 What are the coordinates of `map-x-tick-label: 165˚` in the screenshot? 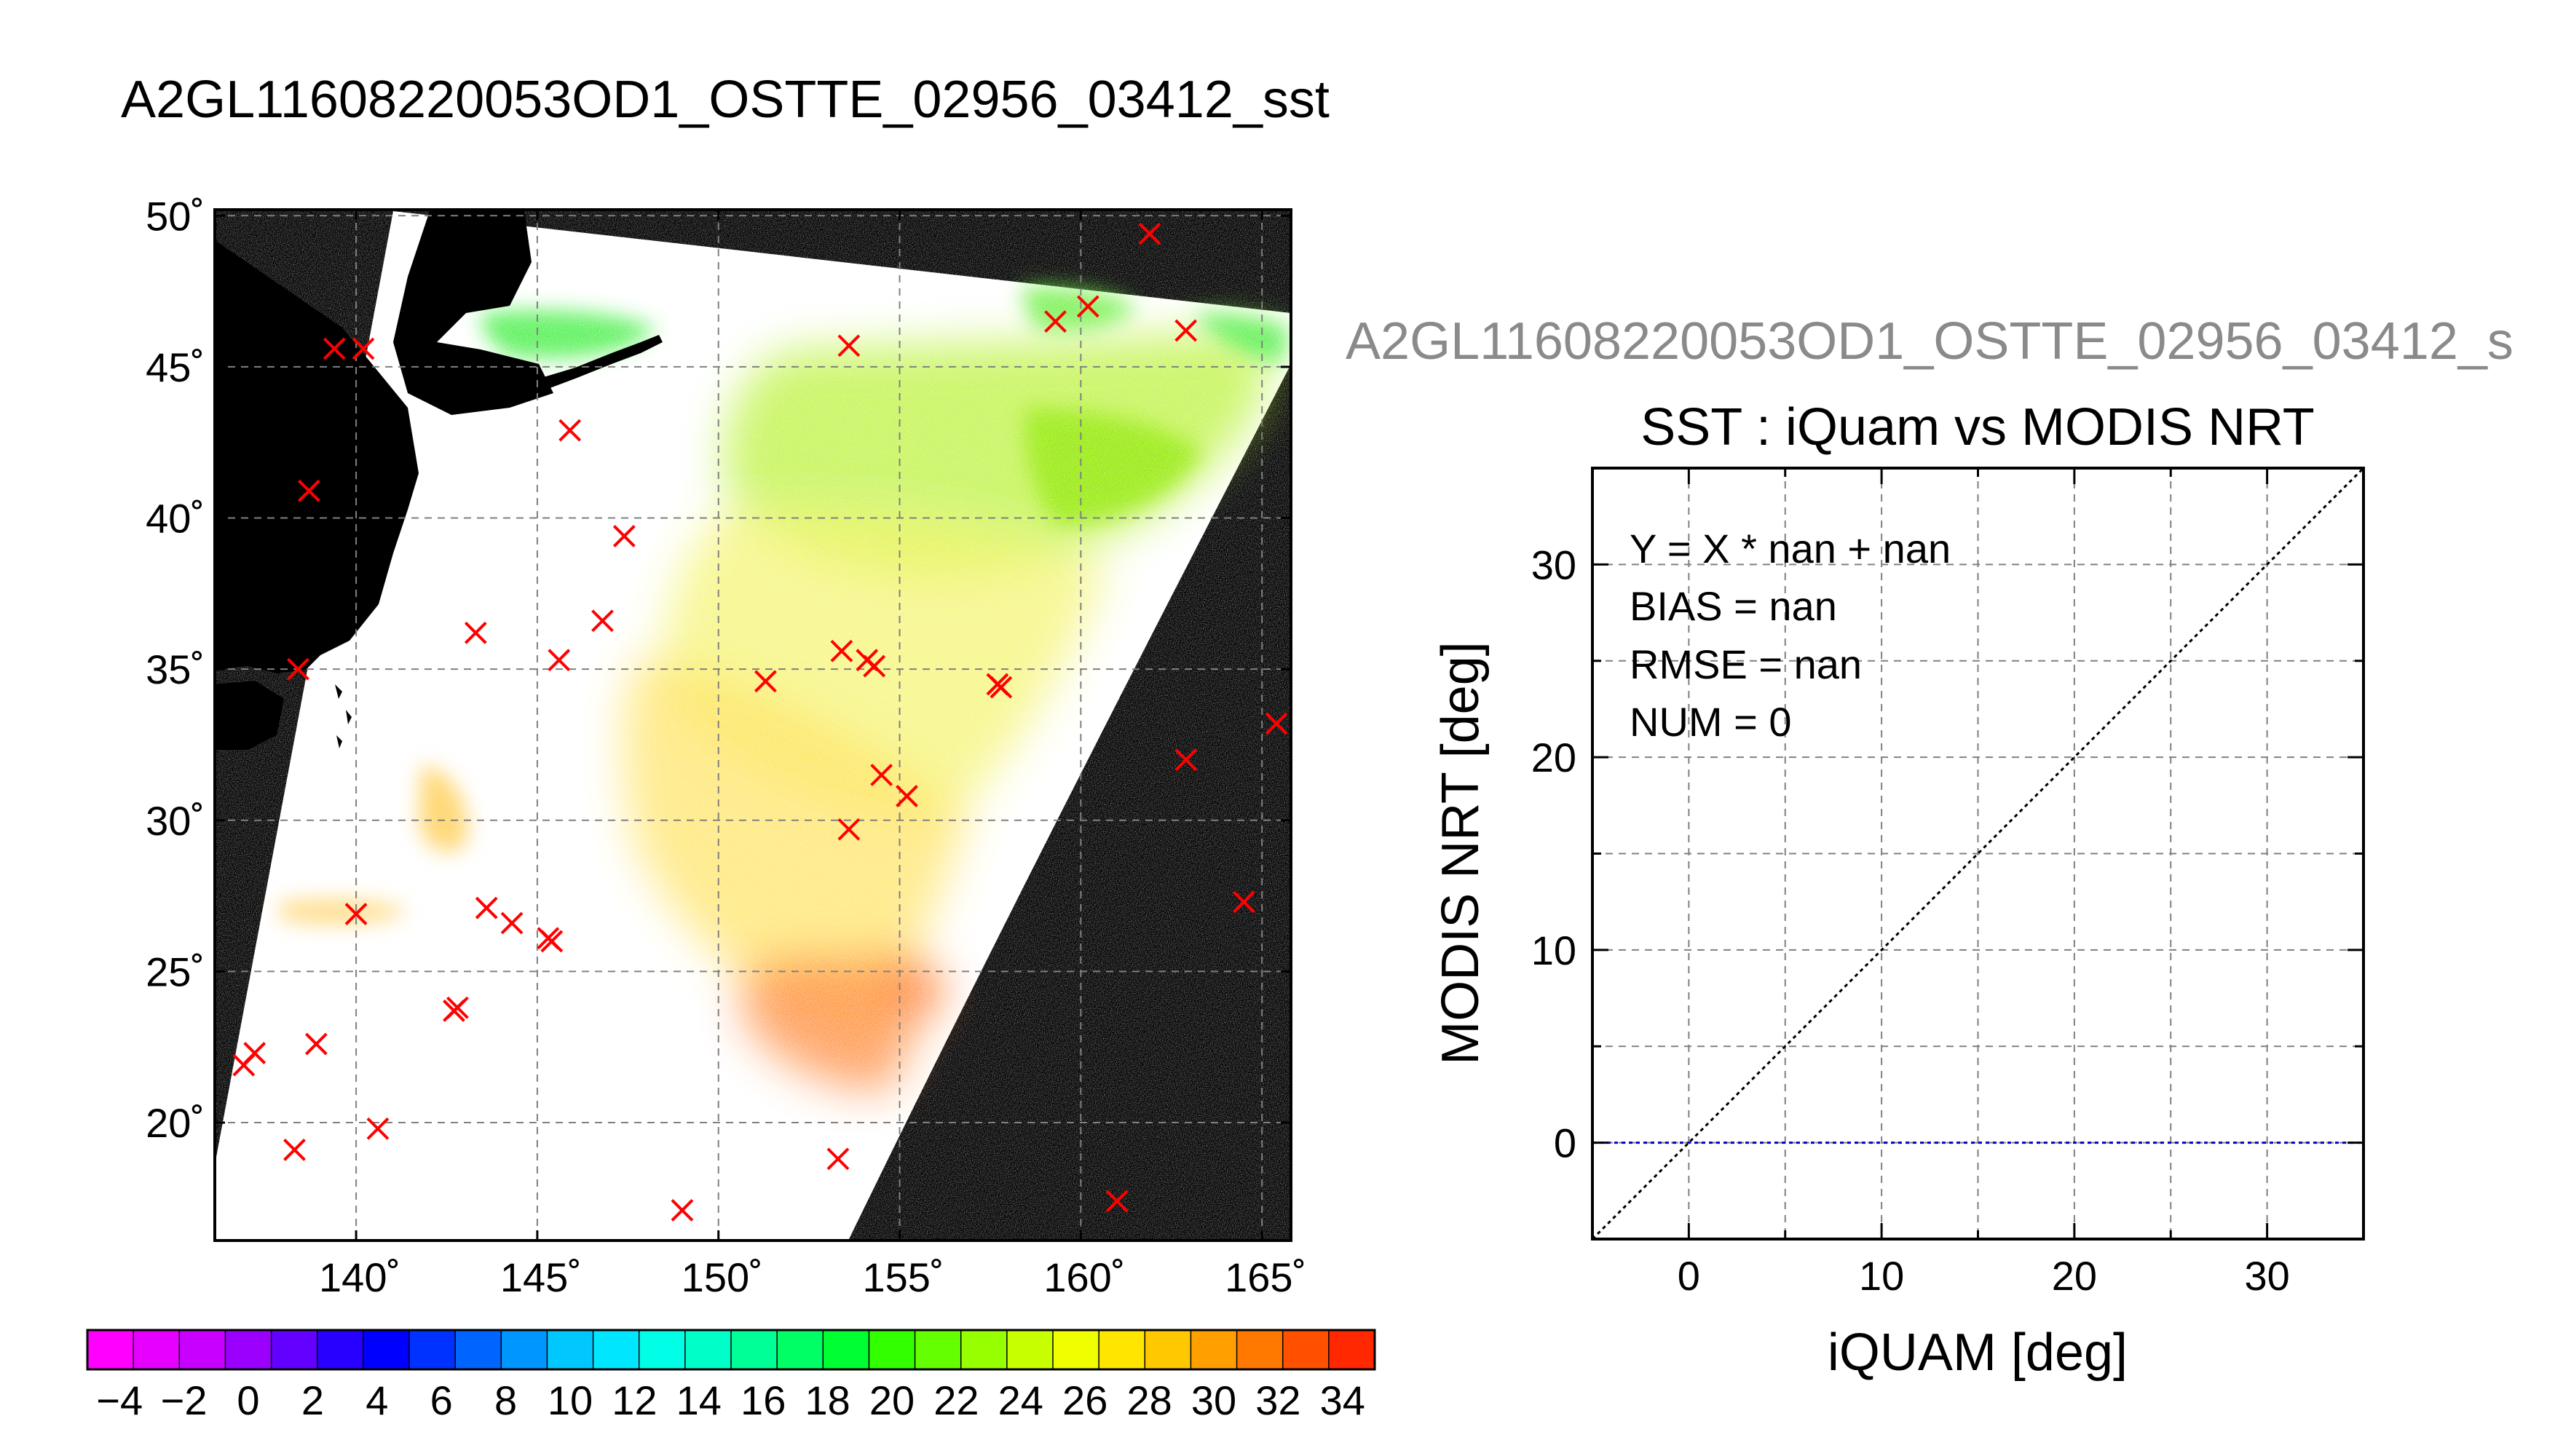 It's located at (1265, 1277).